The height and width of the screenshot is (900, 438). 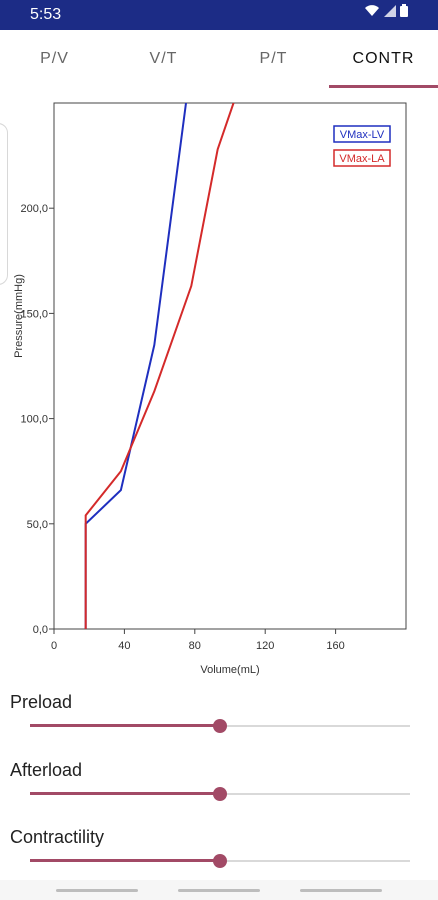 I want to click on status-time: 5:53, so click(x=46, y=14).